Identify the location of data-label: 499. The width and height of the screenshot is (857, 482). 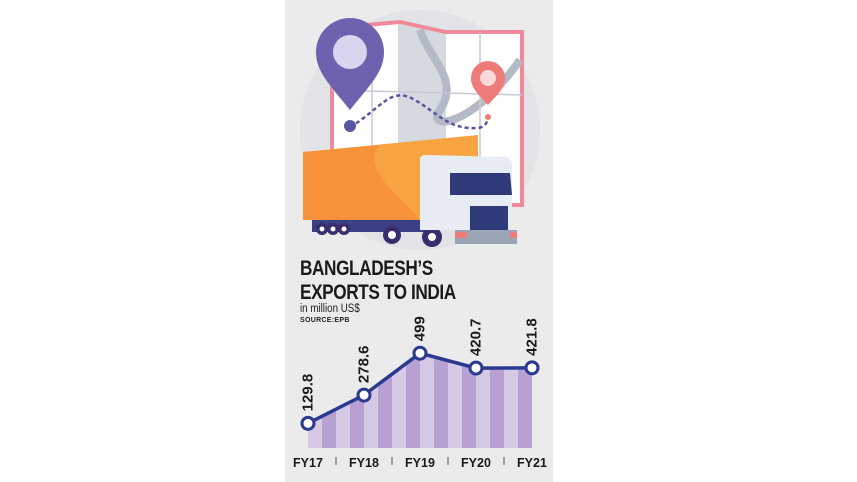
(420, 328).